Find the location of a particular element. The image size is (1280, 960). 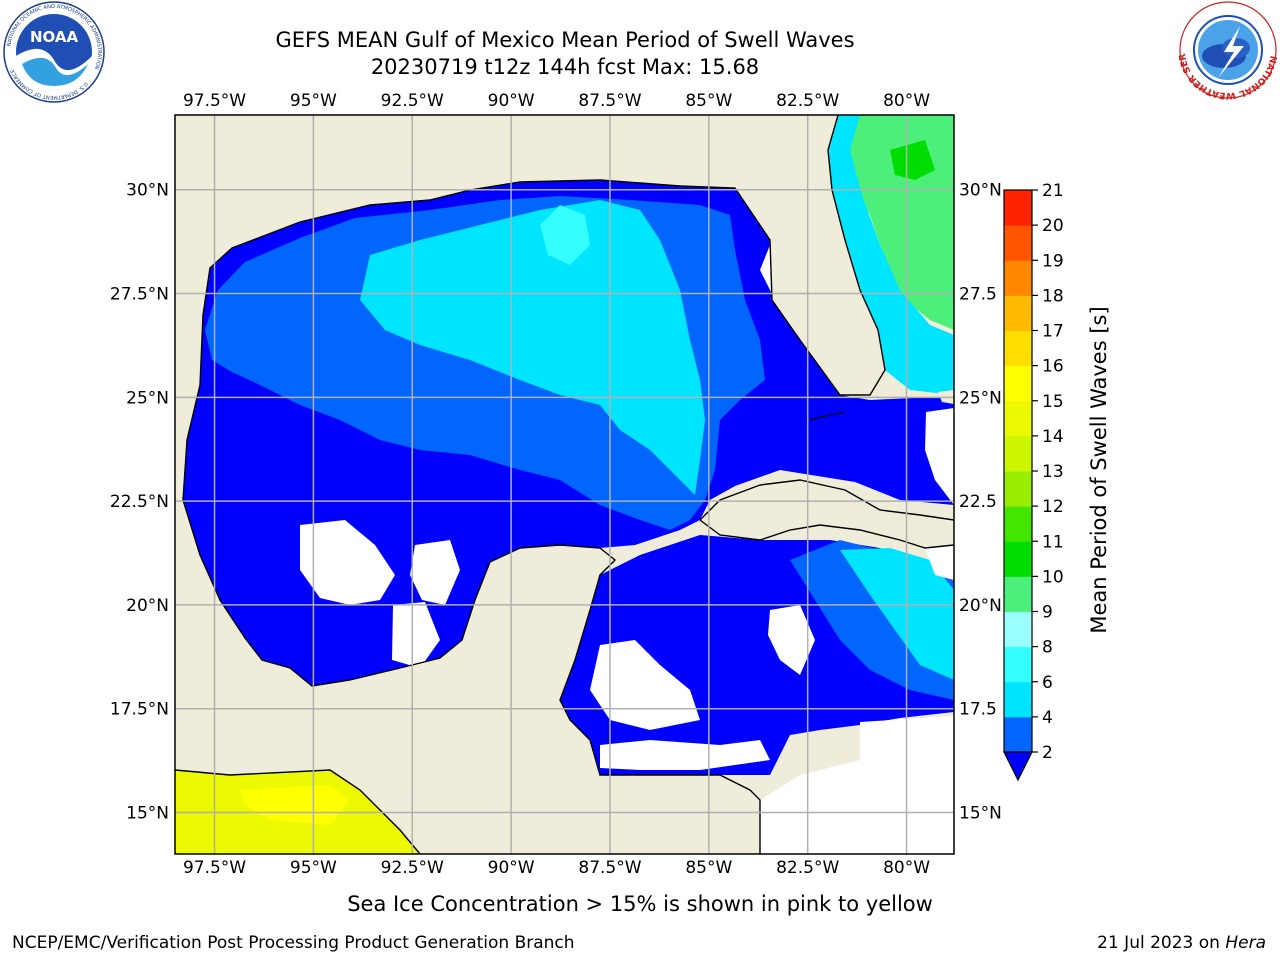

colorbar-tick-label: 17 is located at coordinates (1053, 332).